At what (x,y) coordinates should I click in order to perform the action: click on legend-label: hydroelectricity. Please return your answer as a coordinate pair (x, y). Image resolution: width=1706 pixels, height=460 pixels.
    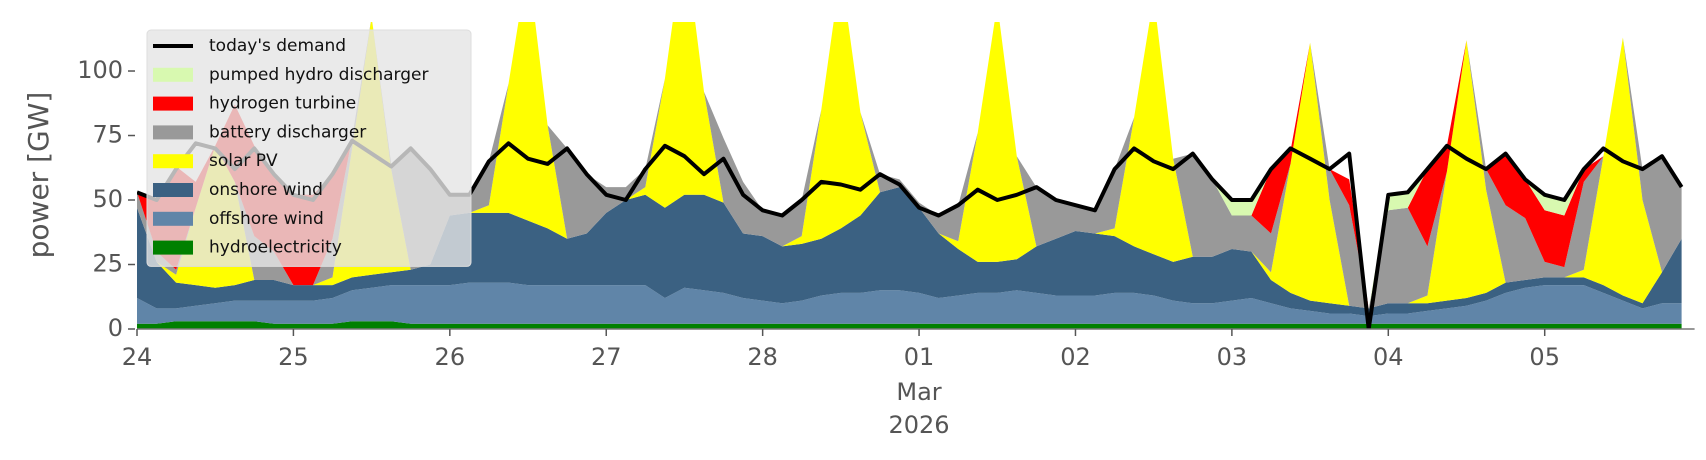
    Looking at the image, I should click on (275, 248).